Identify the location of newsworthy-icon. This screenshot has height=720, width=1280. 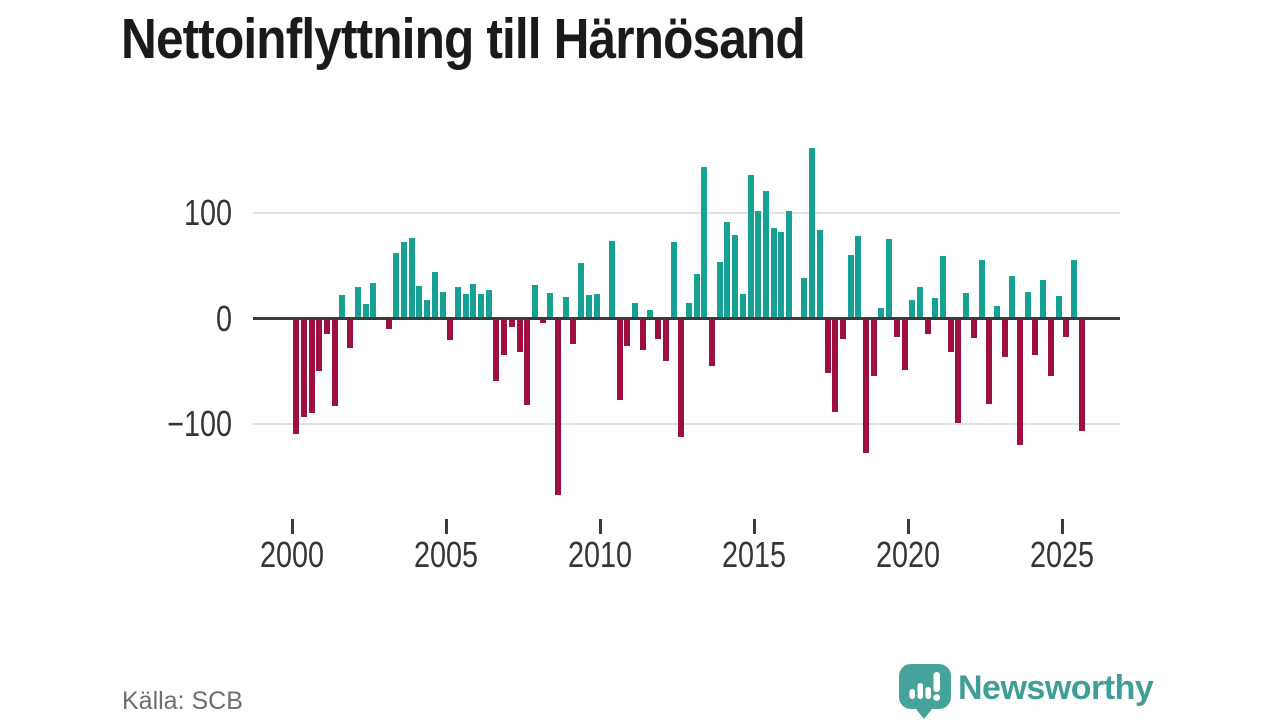
(925, 691).